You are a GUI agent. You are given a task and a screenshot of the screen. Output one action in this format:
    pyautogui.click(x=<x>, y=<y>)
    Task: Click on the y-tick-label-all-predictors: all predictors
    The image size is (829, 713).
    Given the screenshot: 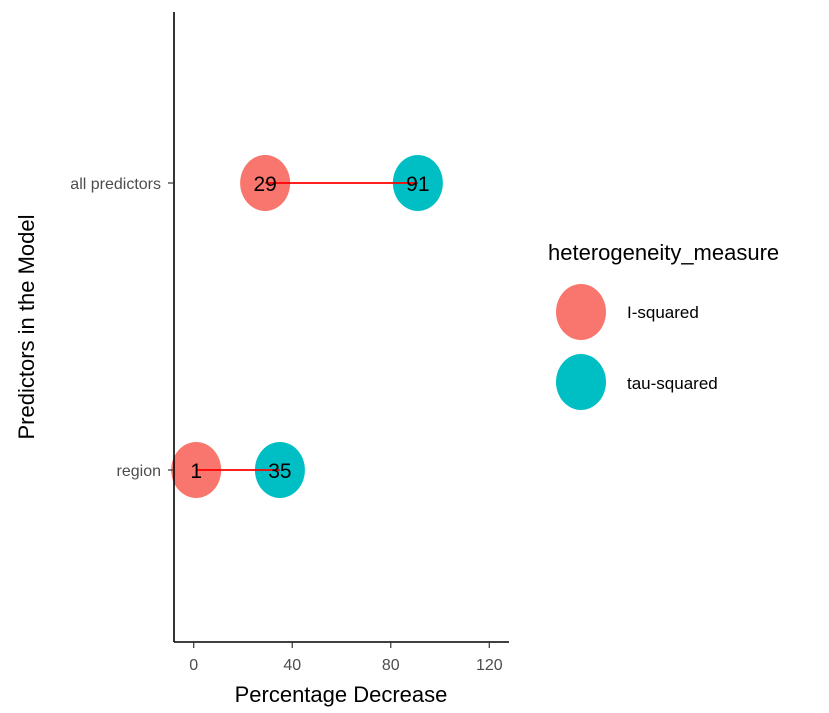 What is the action you would take?
    pyautogui.click(x=115, y=184)
    